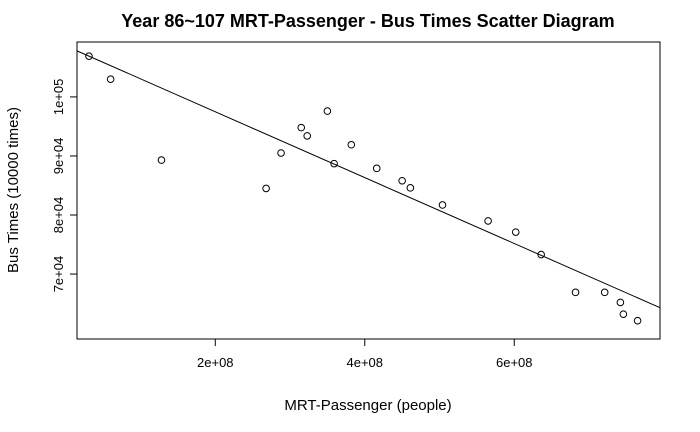  What do you see at coordinates (13, 190) in the screenshot?
I see `y-axis-label: Bus Times (10000 times)` at bounding box center [13, 190].